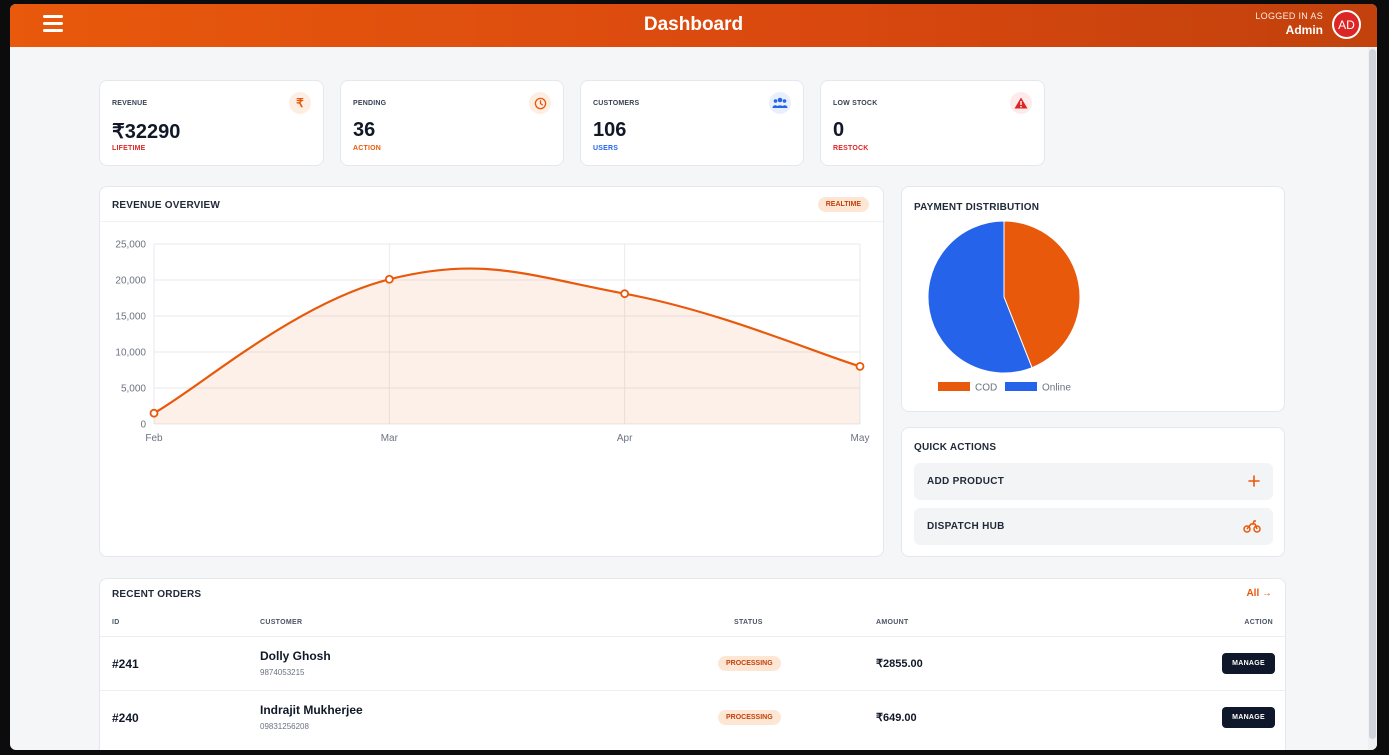  I want to click on motorbike-icon, so click(1252, 527).